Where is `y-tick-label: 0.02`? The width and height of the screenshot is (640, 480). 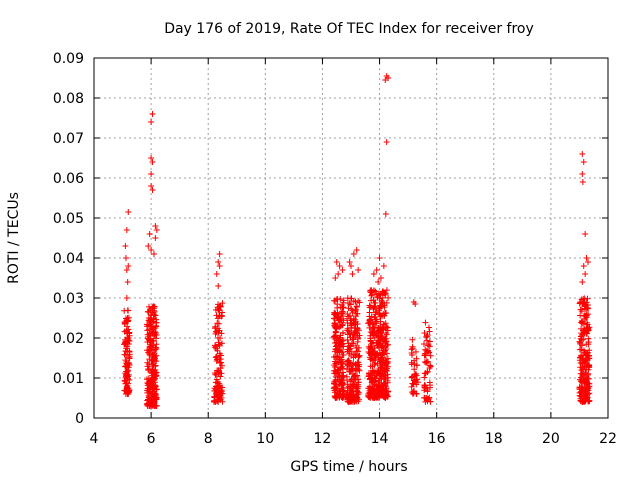 y-tick-label: 0.02 is located at coordinates (68, 339).